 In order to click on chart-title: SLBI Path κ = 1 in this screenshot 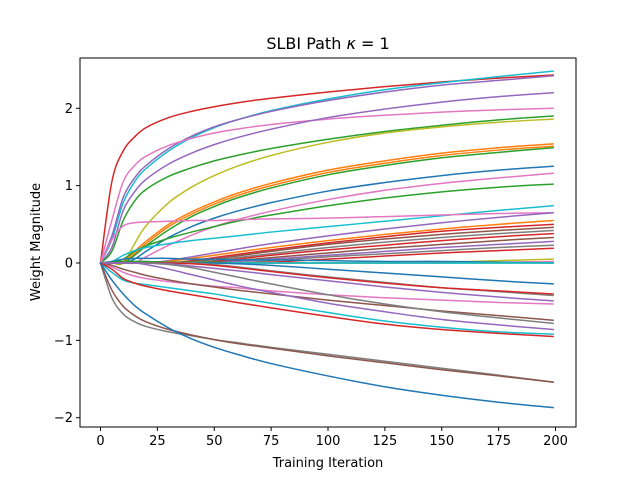, I will do `click(327, 43)`.